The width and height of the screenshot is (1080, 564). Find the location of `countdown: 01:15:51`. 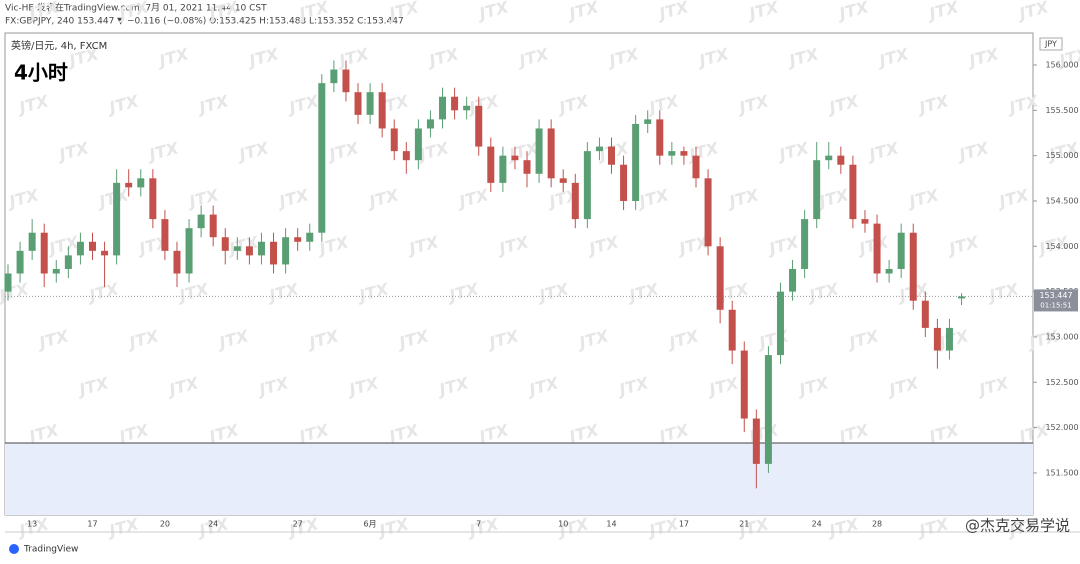

countdown: 01:15:51 is located at coordinates (1055, 305).